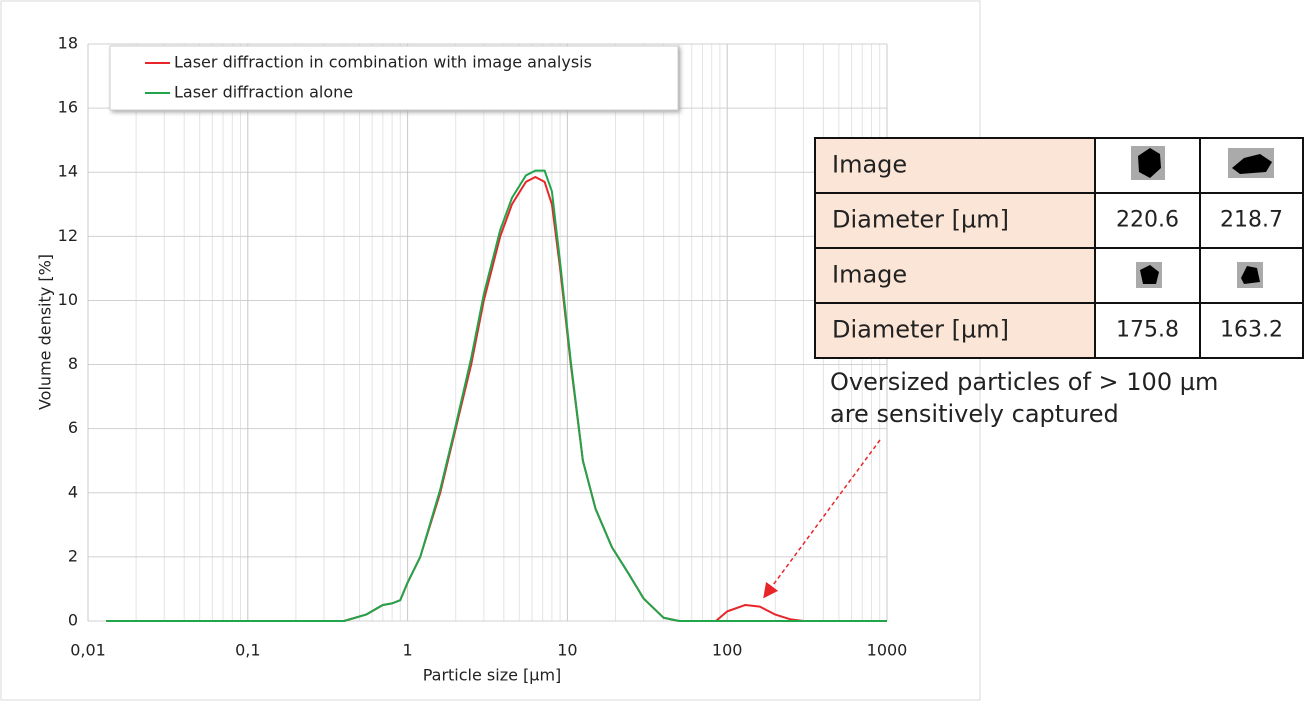  What do you see at coordinates (263, 92) in the screenshot?
I see `legend-label: Laser diffraction alone` at bounding box center [263, 92].